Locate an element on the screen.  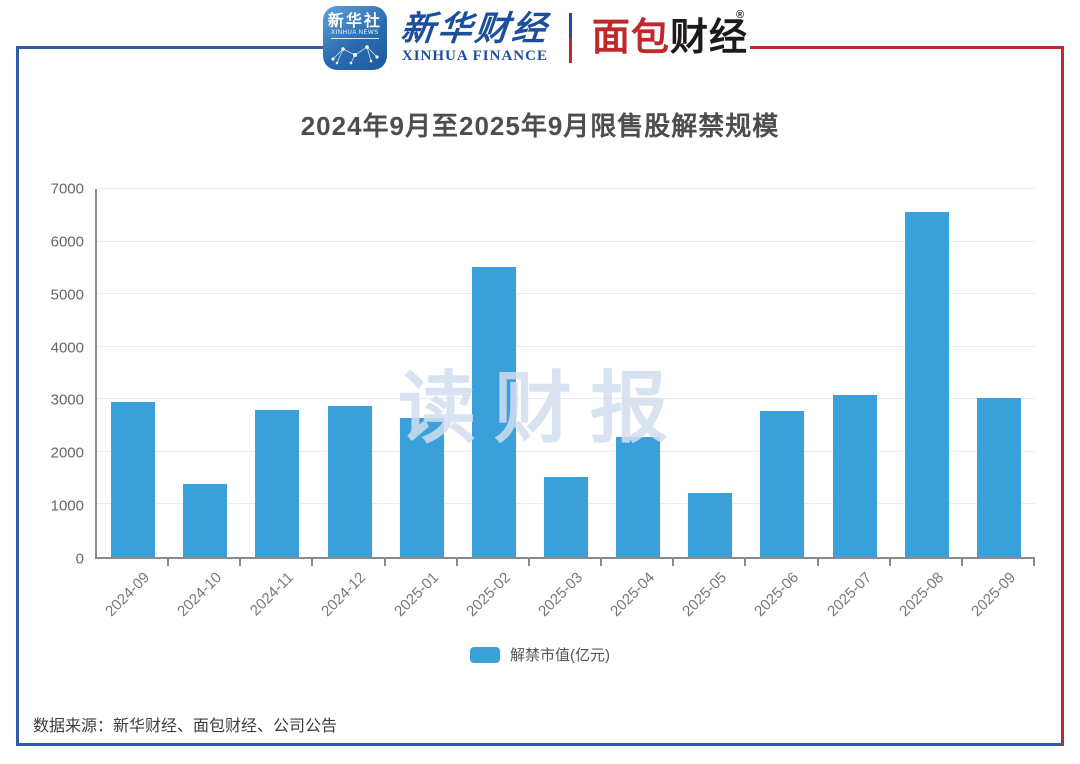
xinhua-finance-en: XINHUA FINANCE is located at coordinates (474, 56).